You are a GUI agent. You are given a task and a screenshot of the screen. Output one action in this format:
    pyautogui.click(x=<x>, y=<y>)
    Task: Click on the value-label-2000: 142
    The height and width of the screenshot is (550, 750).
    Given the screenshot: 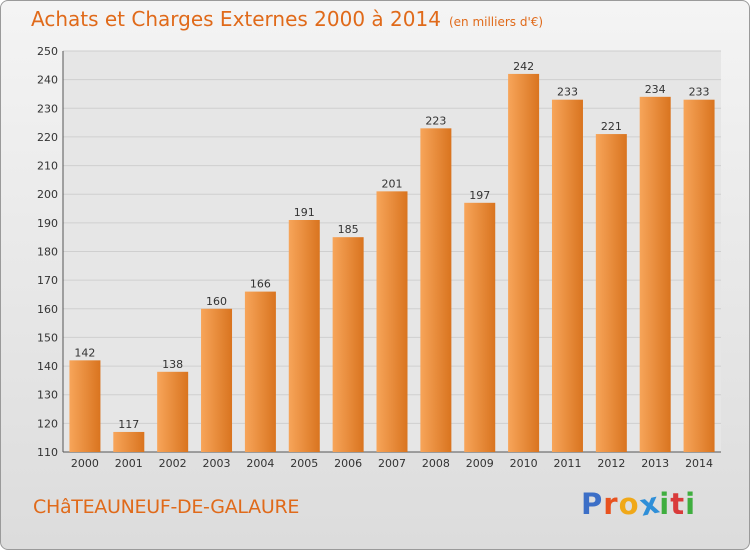 What is the action you would take?
    pyautogui.click(x=84, y=352)
    